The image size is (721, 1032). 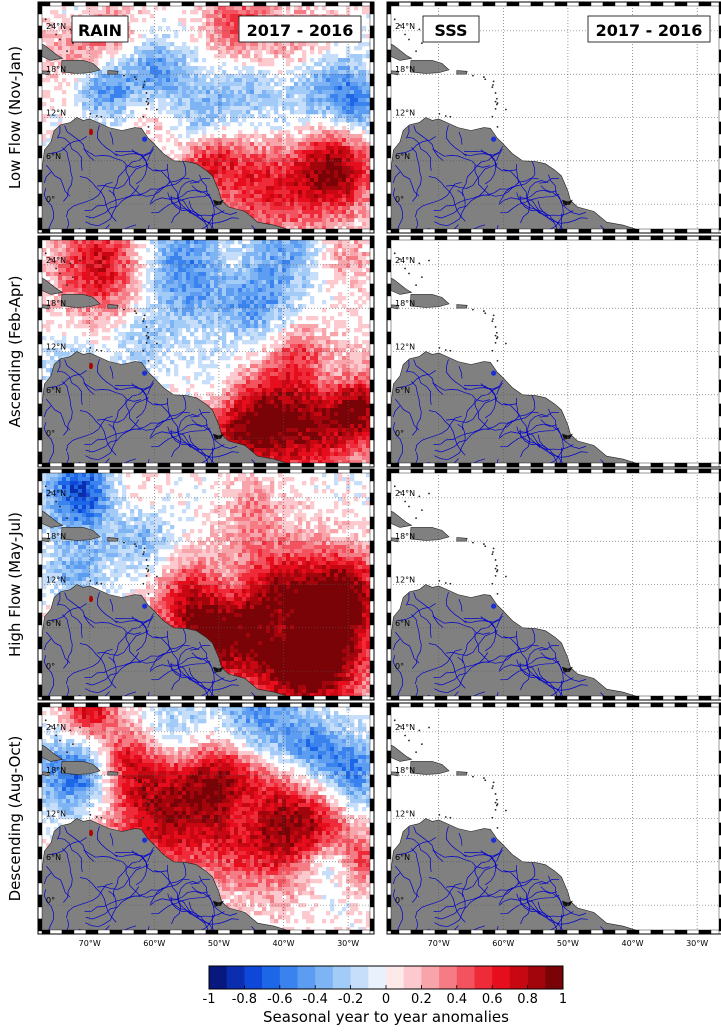 I want to click on lon-tick-label: 60°W, so click(x=154, y=943).